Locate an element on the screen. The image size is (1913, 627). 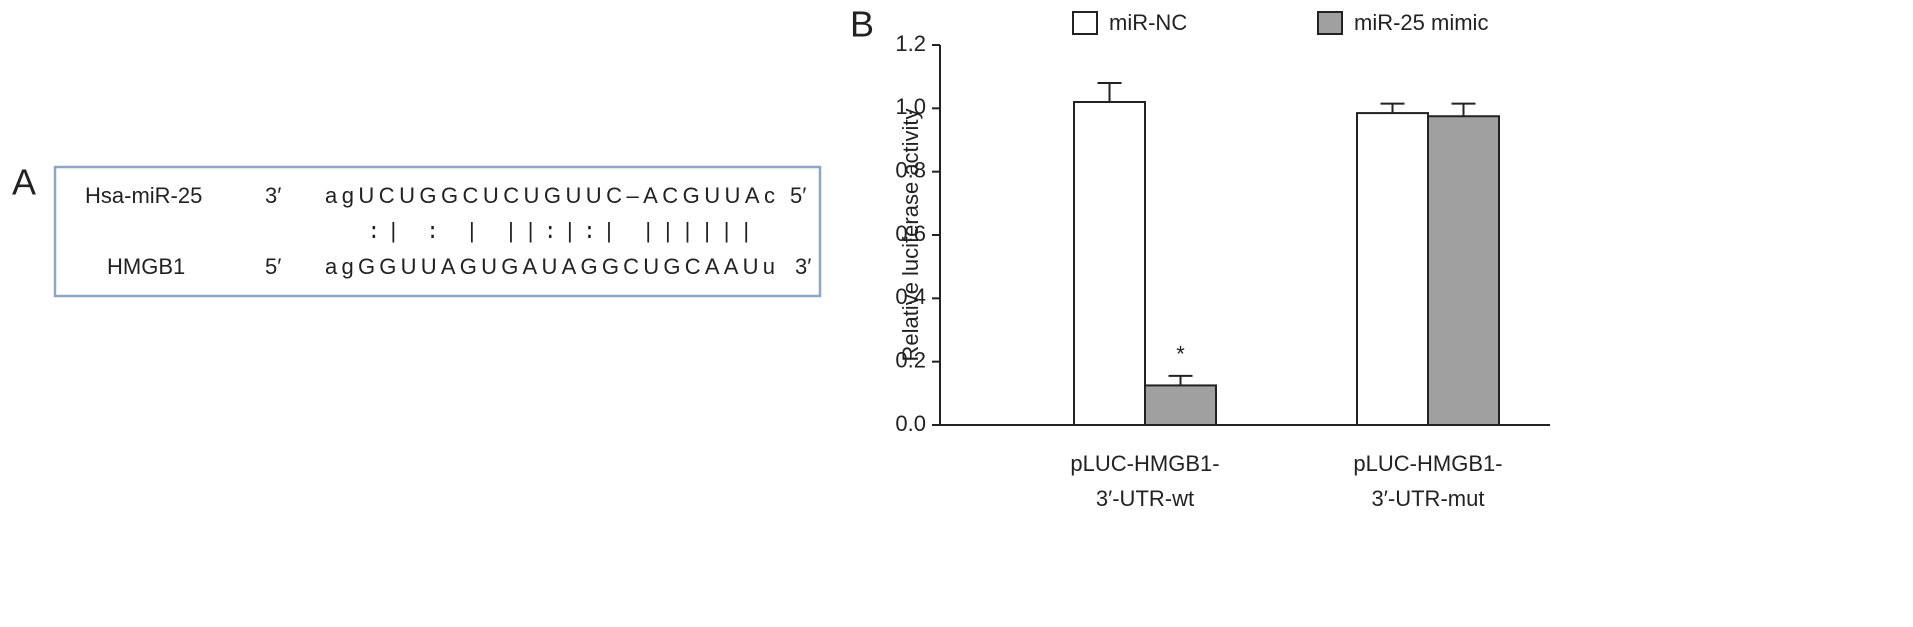
y-tick-label: 0.0 is located at coordinates (910, 423).